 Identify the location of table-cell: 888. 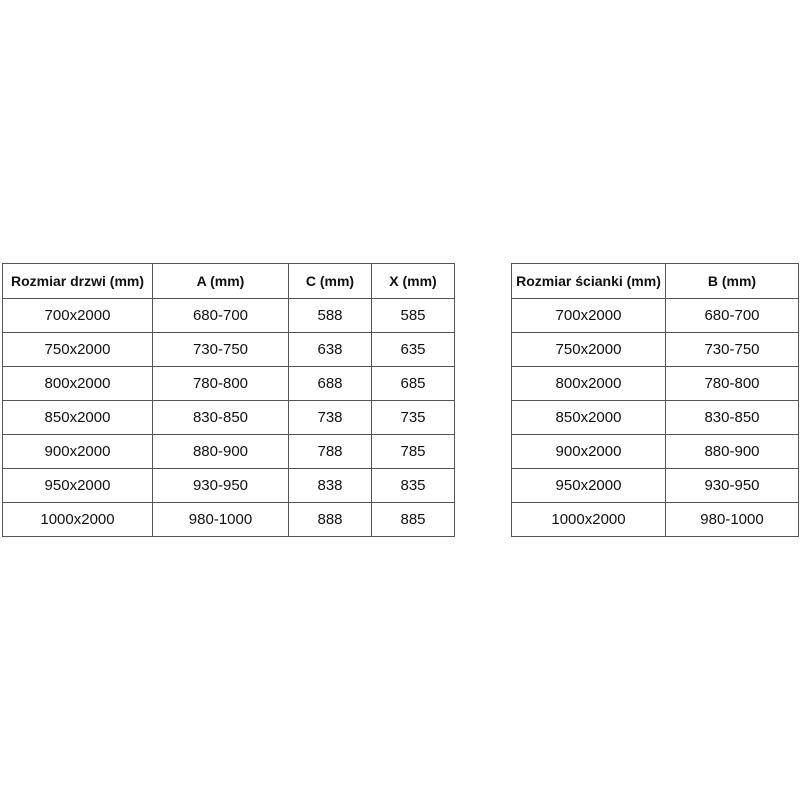
(330, 519).